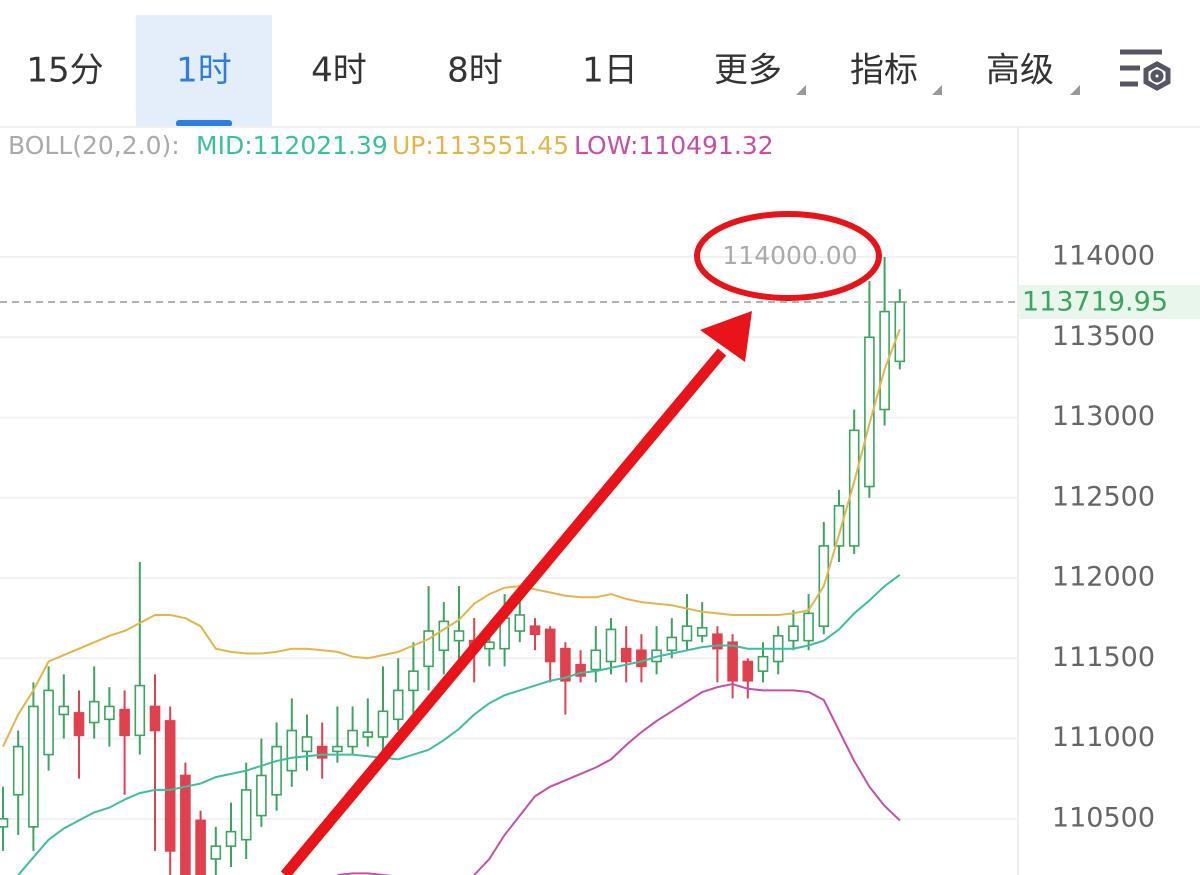 The width and height of the screenshot is (1200, 875). Describe the element at coordinates (475, 71) in the screenshot. I see `tab: 8时` at that location.